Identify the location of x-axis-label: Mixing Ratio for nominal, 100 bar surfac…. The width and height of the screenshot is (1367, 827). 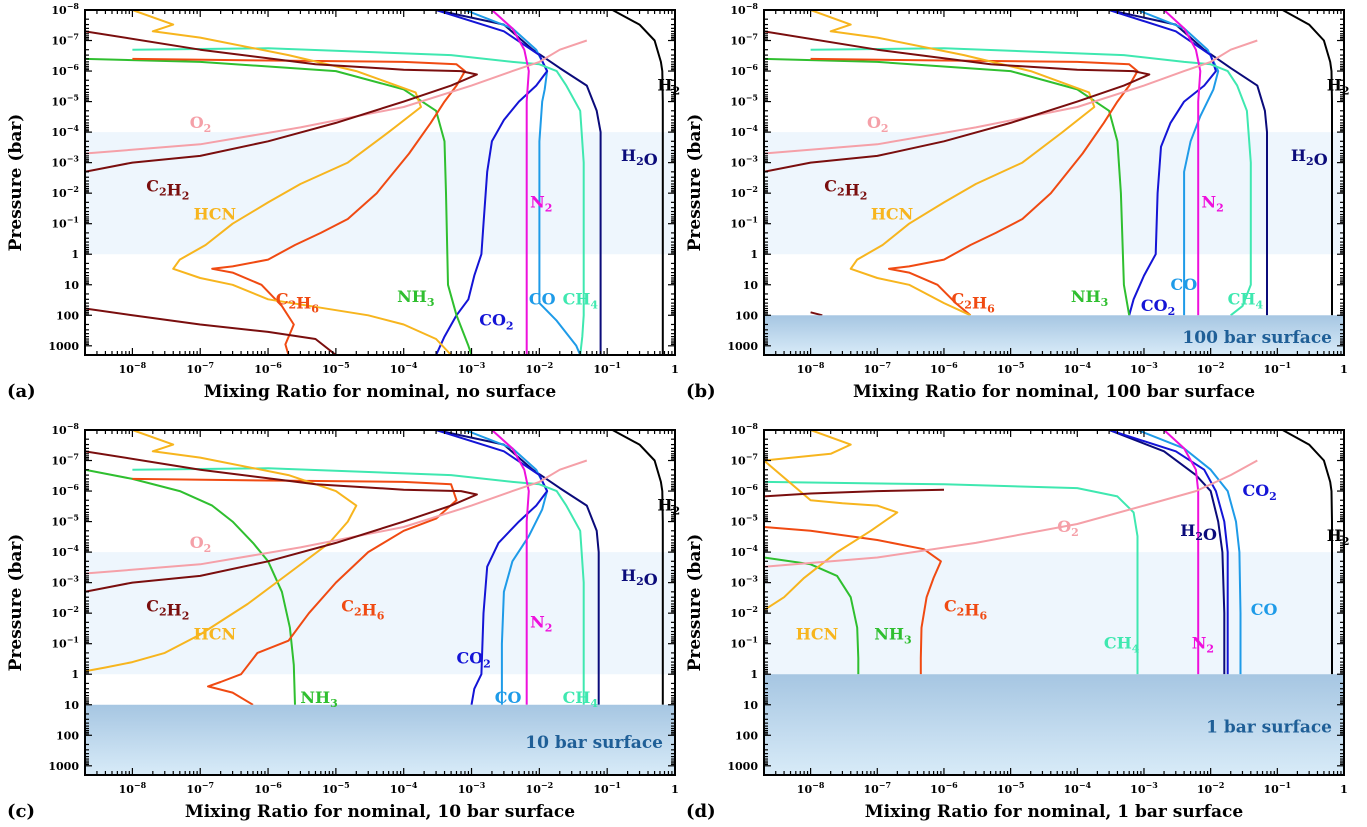
(1054, 392).